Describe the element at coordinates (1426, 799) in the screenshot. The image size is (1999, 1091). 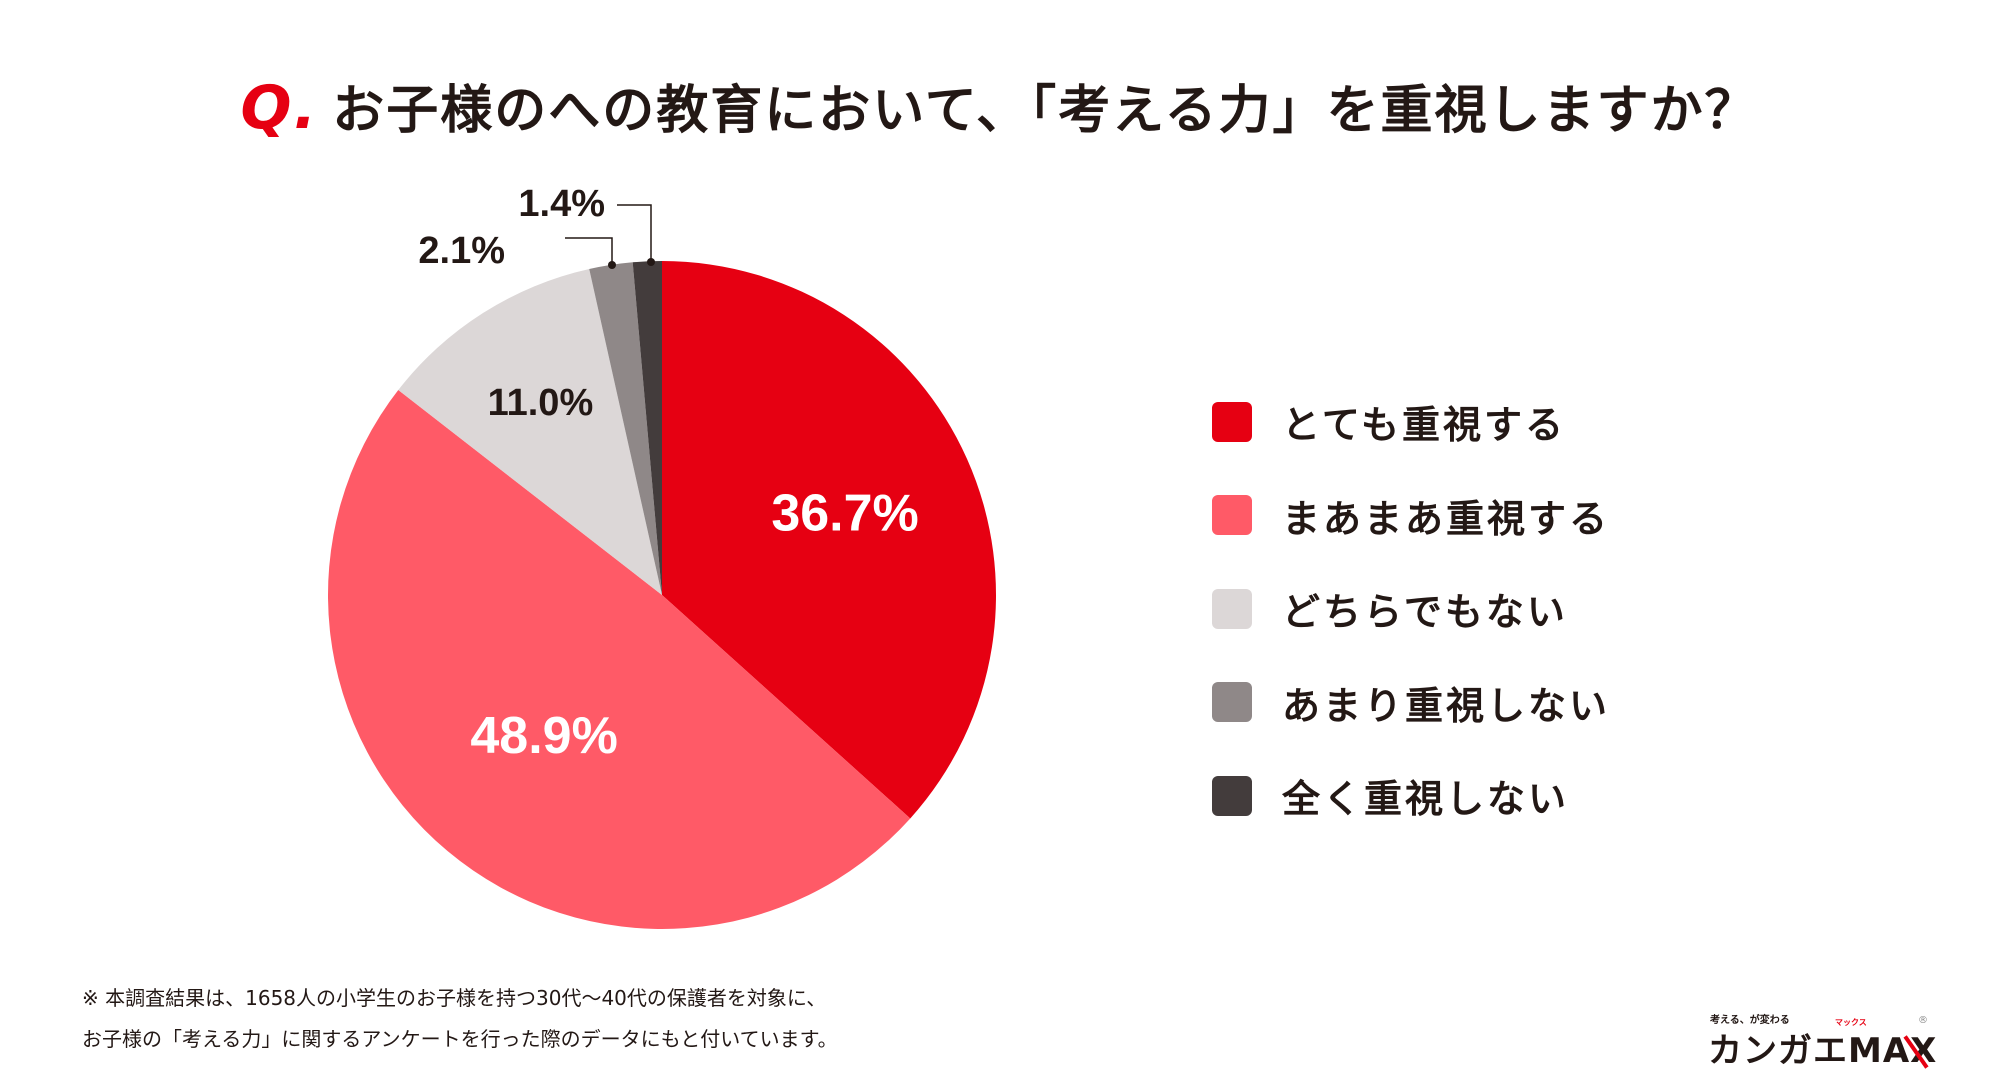
I see `legend-label: 全く重視しない` at that location.